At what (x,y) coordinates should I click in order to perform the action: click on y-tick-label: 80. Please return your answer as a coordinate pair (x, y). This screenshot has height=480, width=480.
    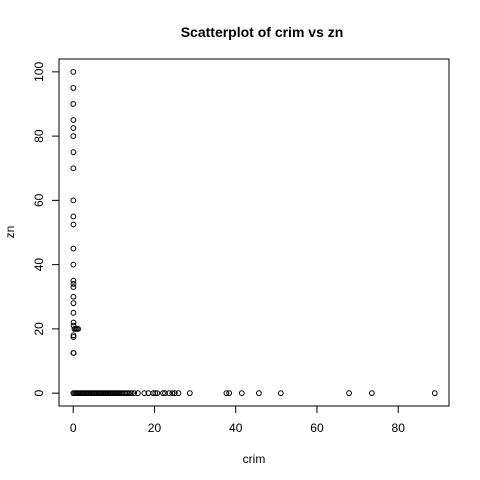
    Looking at the image, I should click on (39, 136).